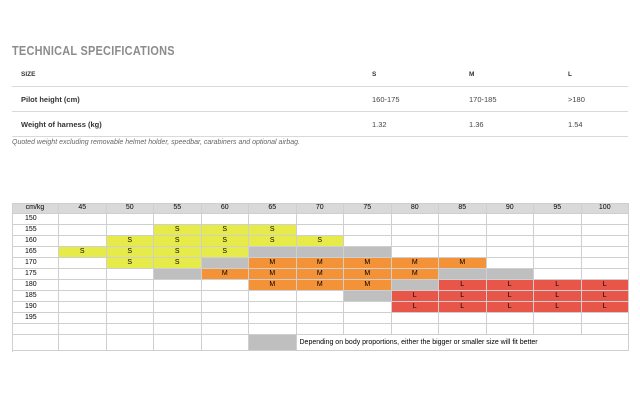  I want to click on spec-value: 1.36, so click(518, 124).